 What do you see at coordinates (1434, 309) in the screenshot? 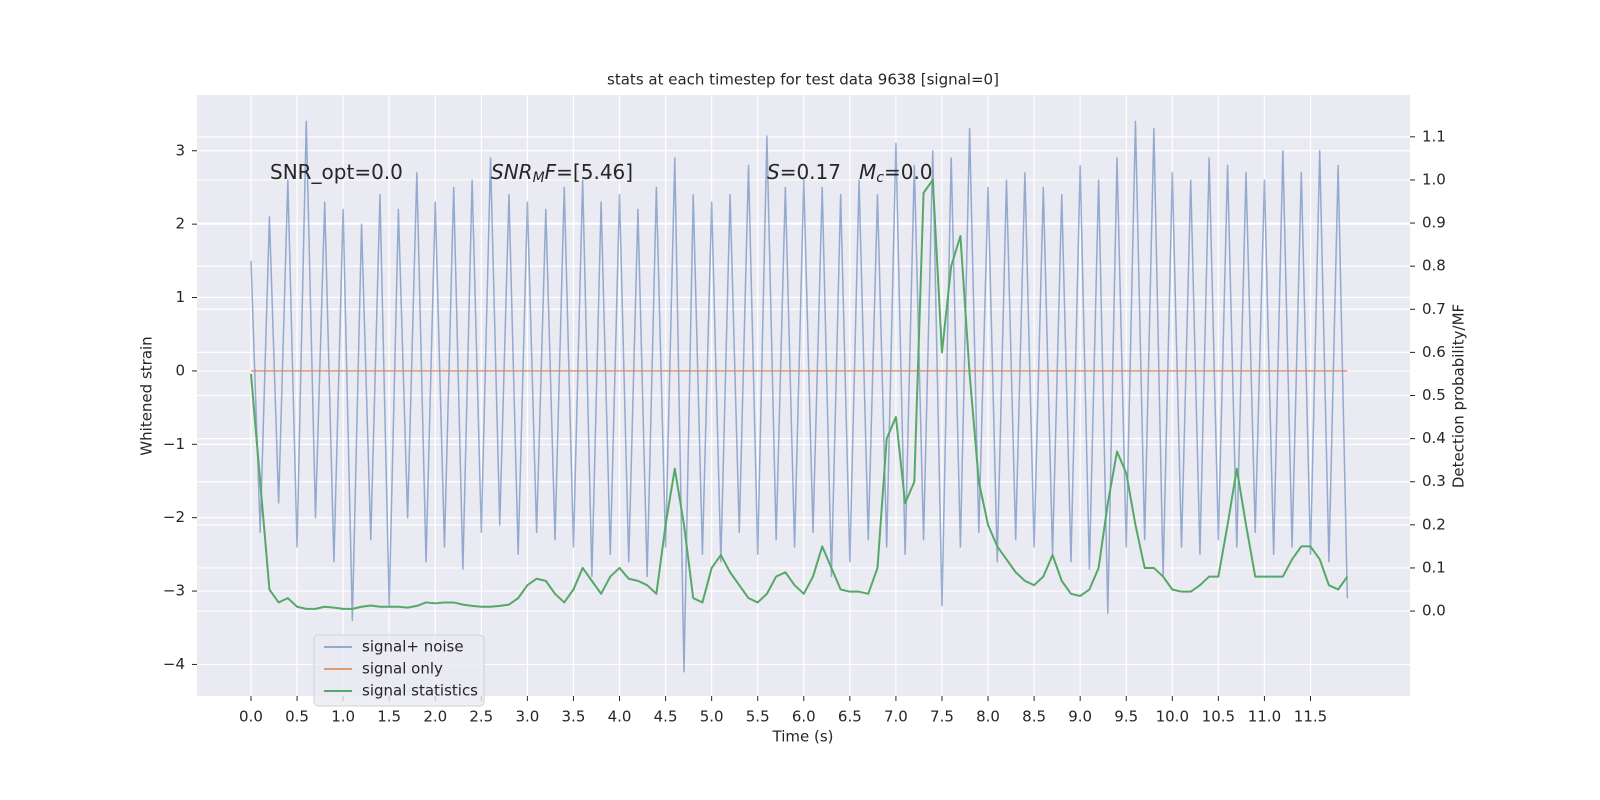
I see `y2-tick-label: 0.7` at bounding box center [1434, 309].